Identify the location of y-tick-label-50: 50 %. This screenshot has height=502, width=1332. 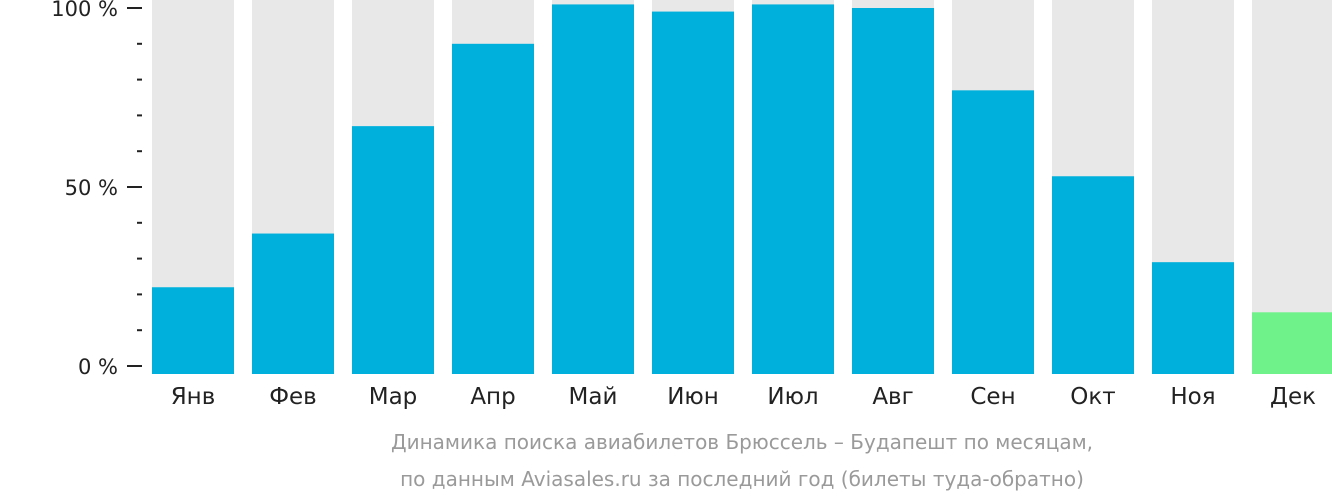
(91, 188).